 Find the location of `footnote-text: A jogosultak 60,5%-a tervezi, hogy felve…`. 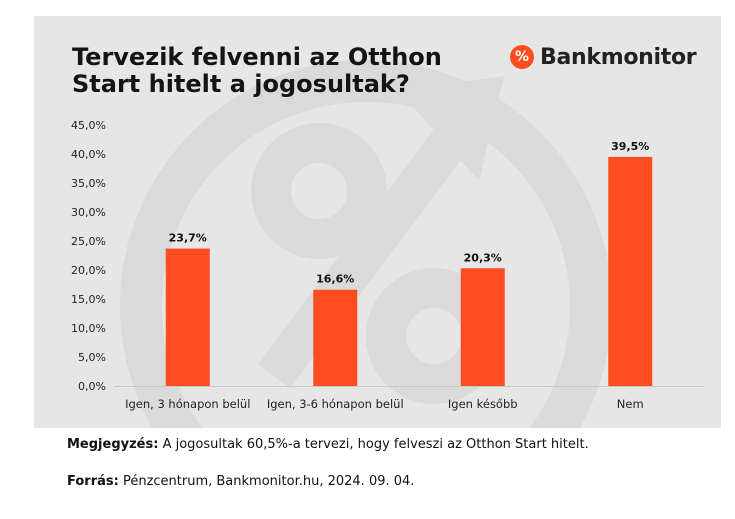

footnote-text: A jogosultak 60,5%-a tervezi, hogy felve… is located at coordinates (373, 444).